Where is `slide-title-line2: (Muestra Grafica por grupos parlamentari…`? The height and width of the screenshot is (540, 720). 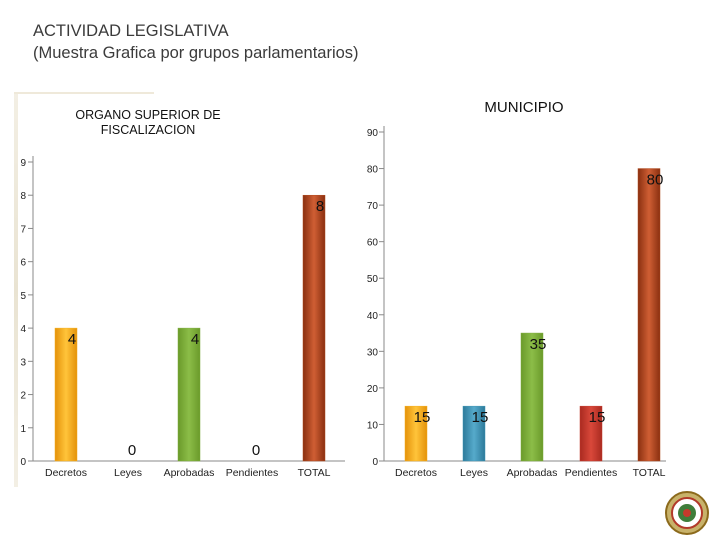
slide-title-line2: (Muestra Grafica por grupos parlamentari… is located at coordinates (196, 53).